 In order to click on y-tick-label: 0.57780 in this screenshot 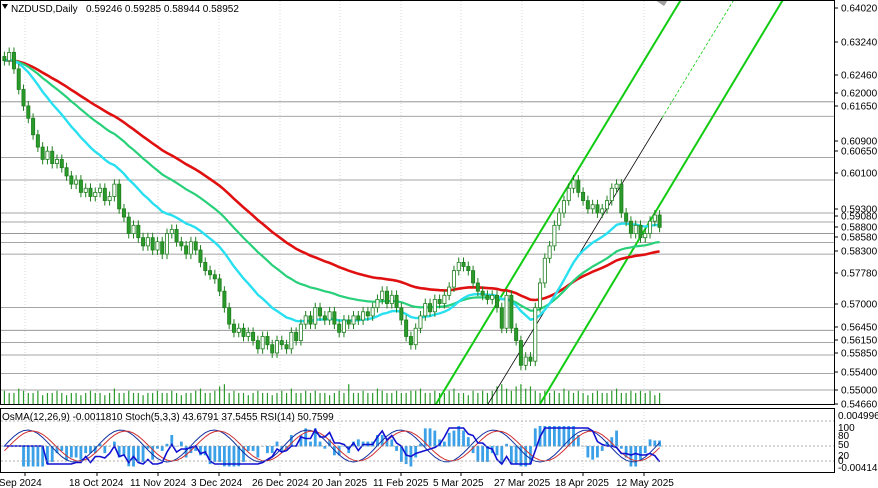, I will do `click(859, 274)`.